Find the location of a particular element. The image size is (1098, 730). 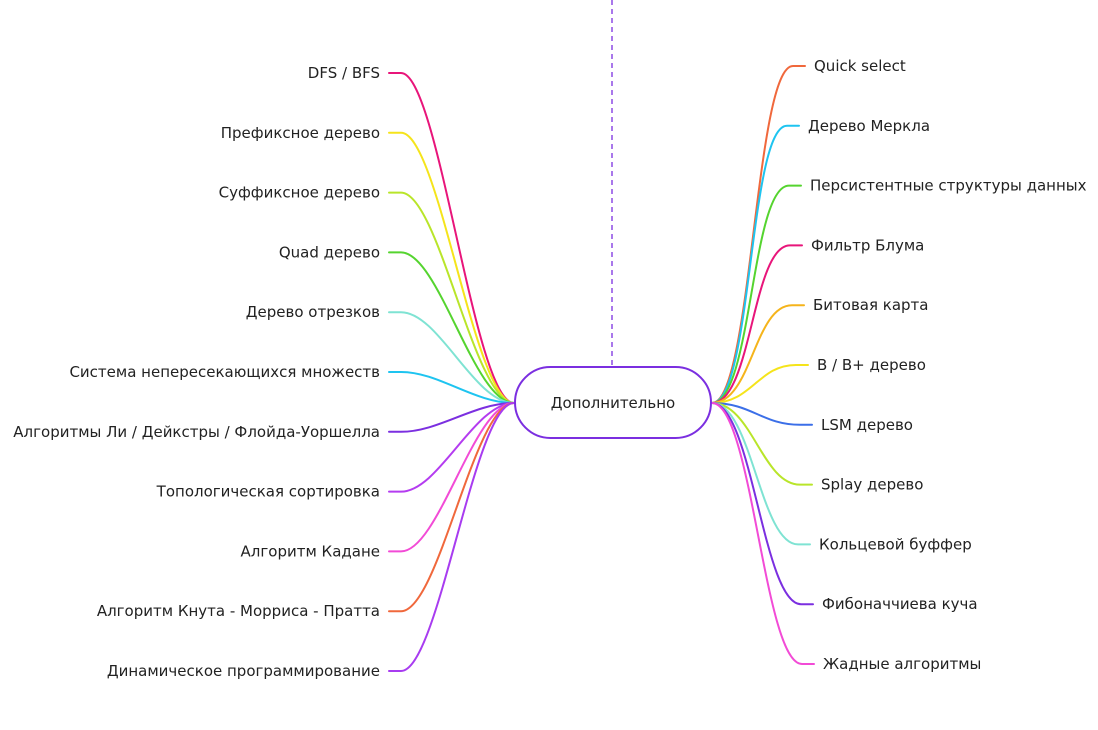

left-branch-label: Система непересекающихся множеств is located at coordinates (224, 372).